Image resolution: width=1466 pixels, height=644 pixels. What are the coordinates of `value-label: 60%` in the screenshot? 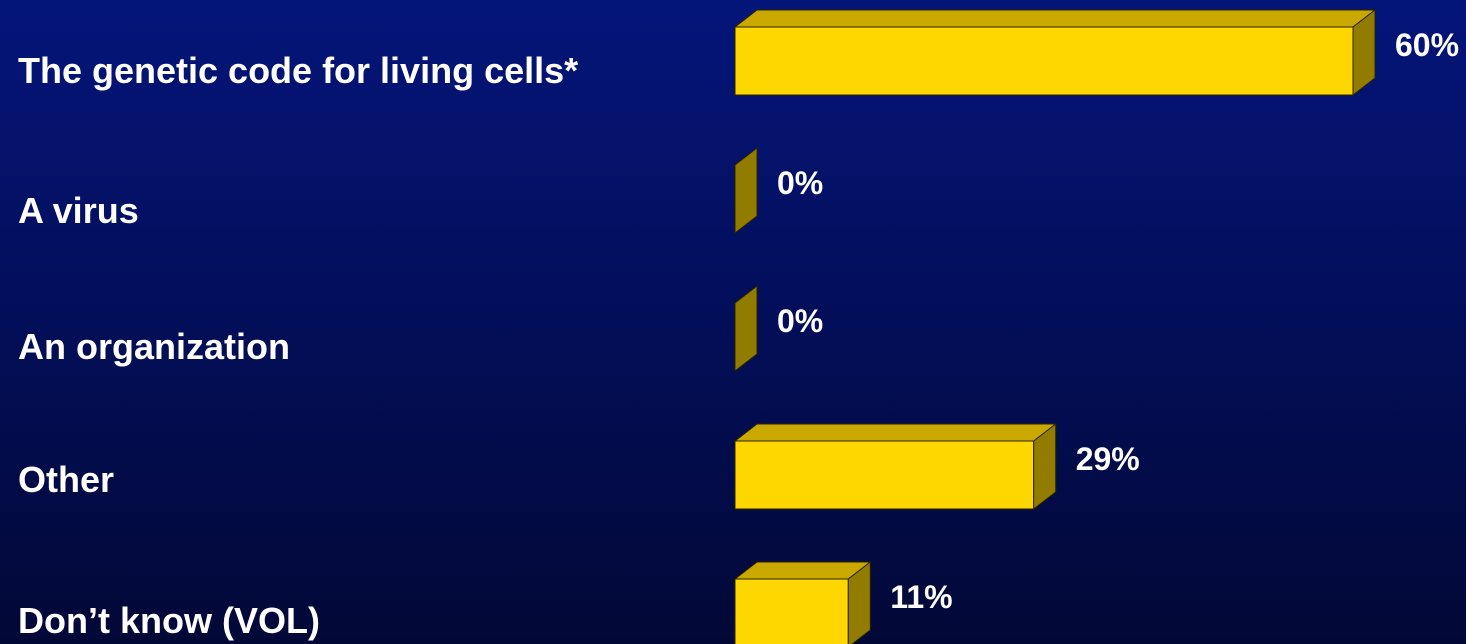 It's located at (1427, 45).